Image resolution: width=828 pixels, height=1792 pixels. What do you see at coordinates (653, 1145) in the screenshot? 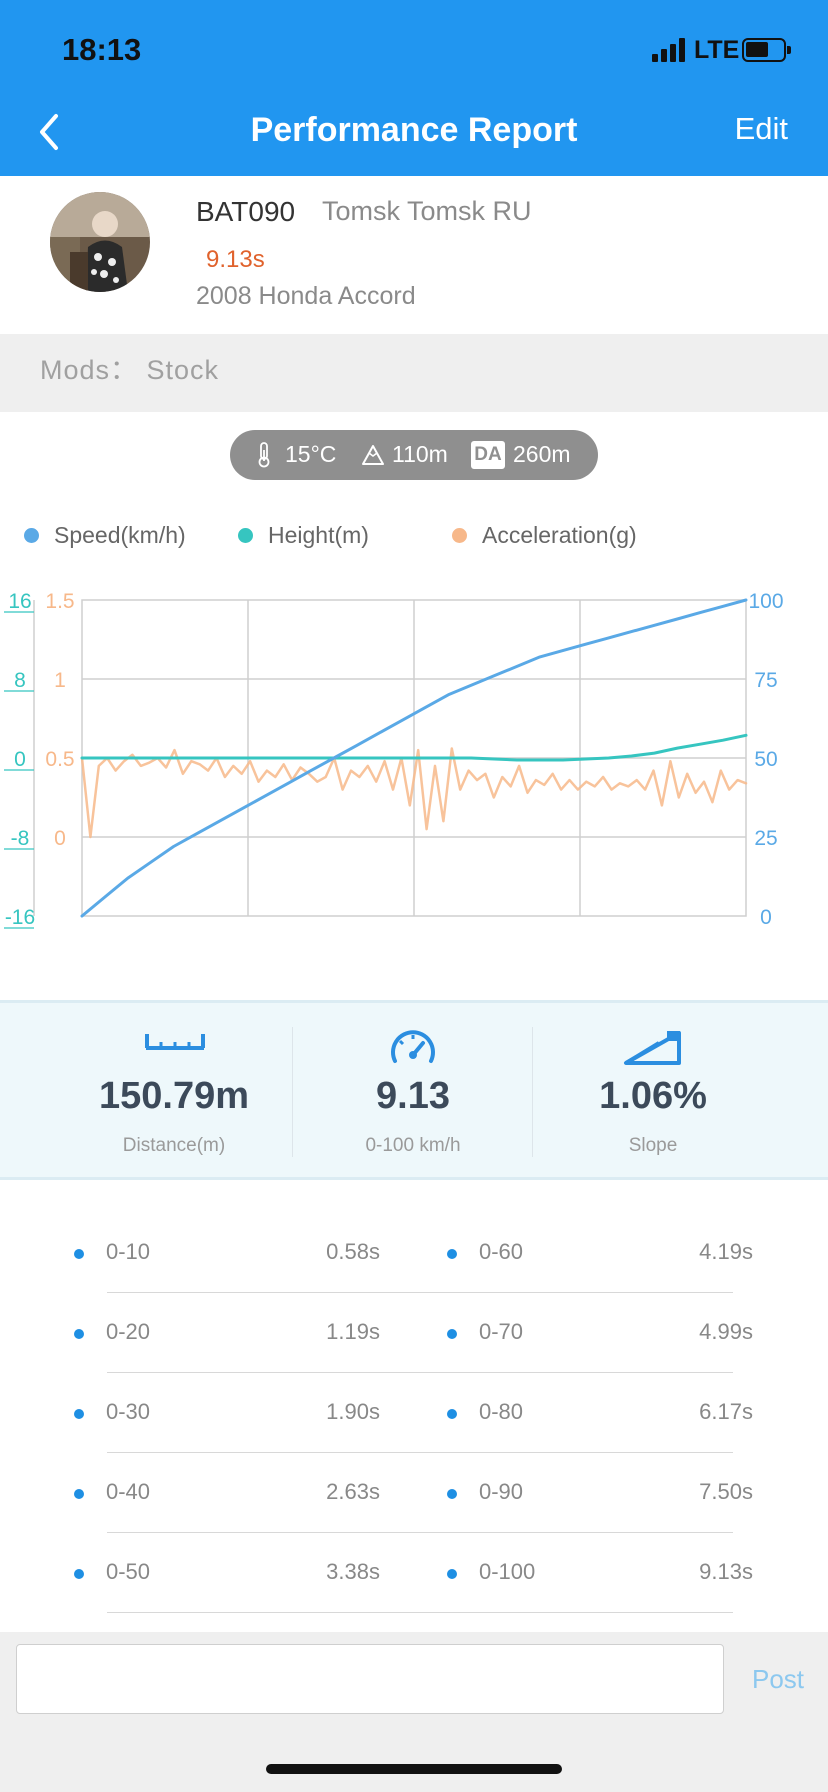
I see `stat-slope-label: Slope` at bounding box center [653, 1145].